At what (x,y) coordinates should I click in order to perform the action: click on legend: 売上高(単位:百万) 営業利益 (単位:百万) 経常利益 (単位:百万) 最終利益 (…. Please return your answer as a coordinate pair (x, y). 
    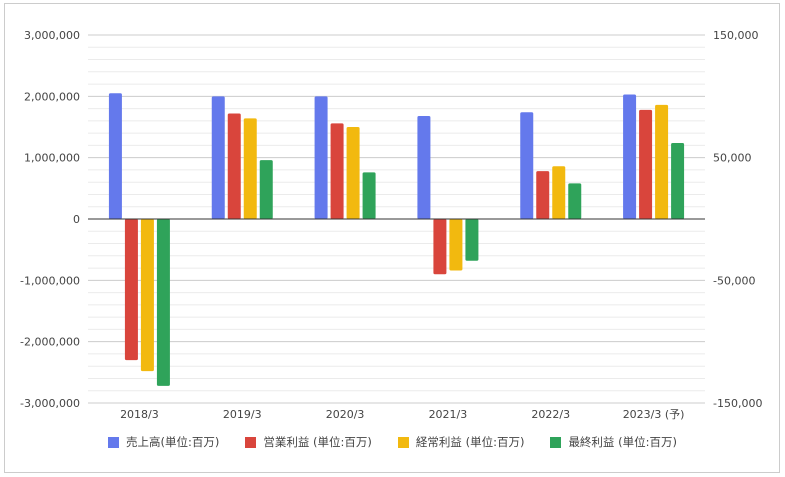
    Looking at the image, I should click on (392, 442).